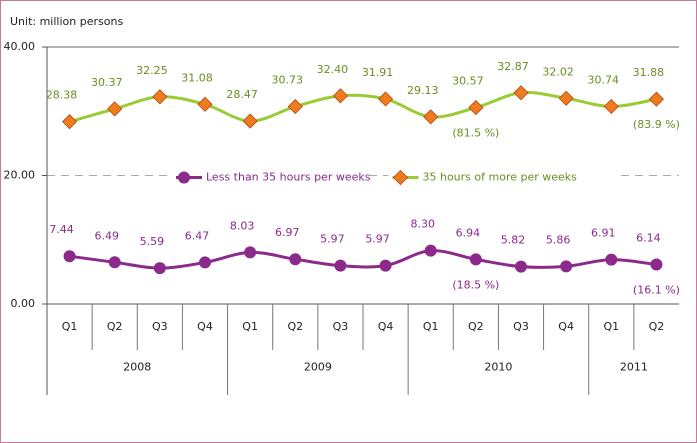 The width and height of the screenshot is (697, 443). Describe the element at coordinates (137, 367) in the screenshot. I see `group-label: 2008` at that location.